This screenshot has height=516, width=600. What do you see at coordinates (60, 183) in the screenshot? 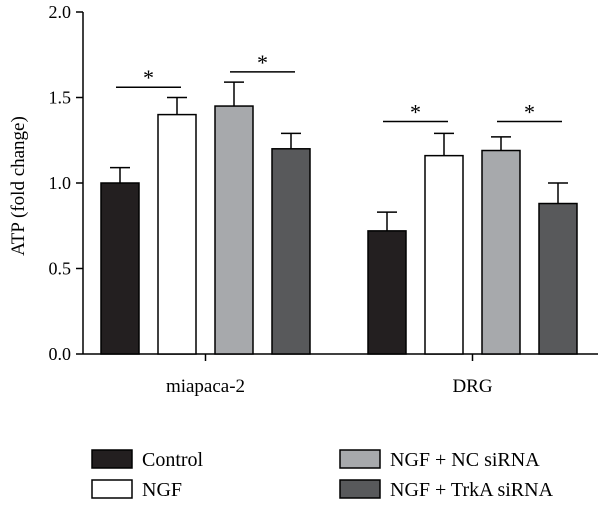
I see `y-tick-label: 1.0` at bounding box center [60, 183].